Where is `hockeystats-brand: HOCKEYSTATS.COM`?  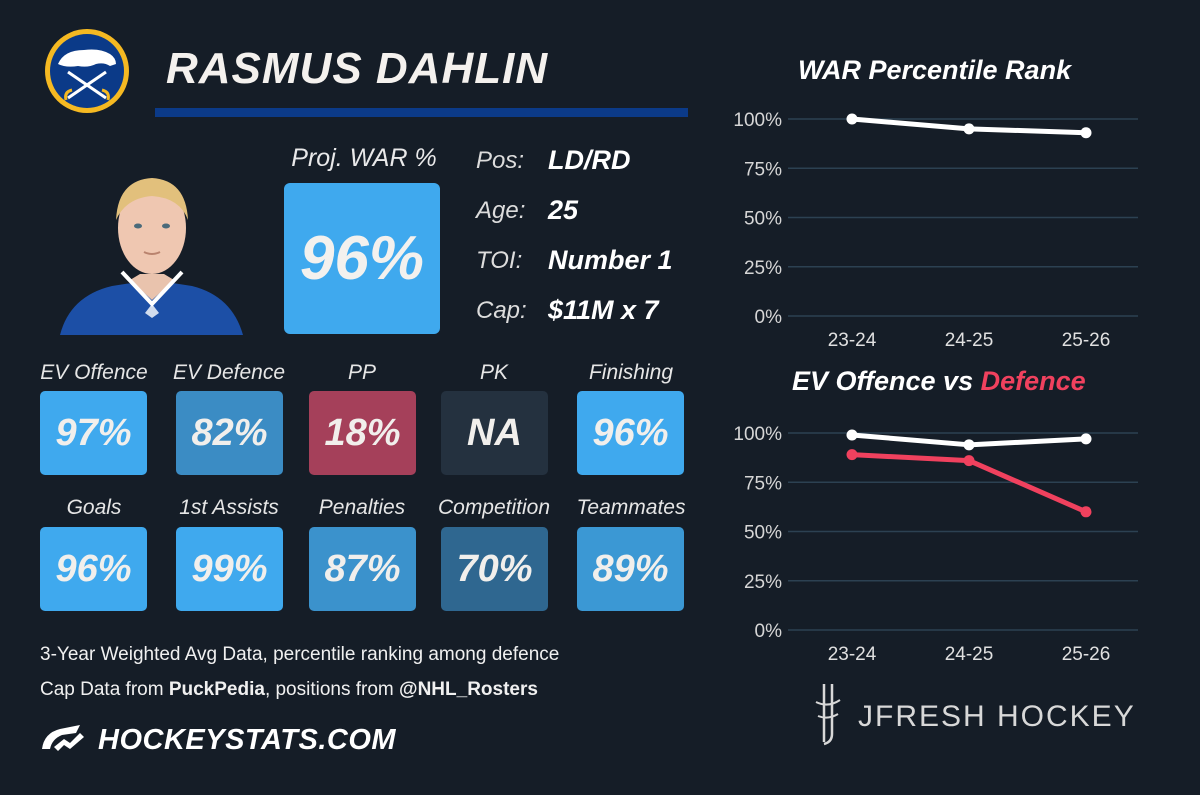 hockeystats-brand: HOCKEYSTATS.COM is located at coordinates (218, 740).